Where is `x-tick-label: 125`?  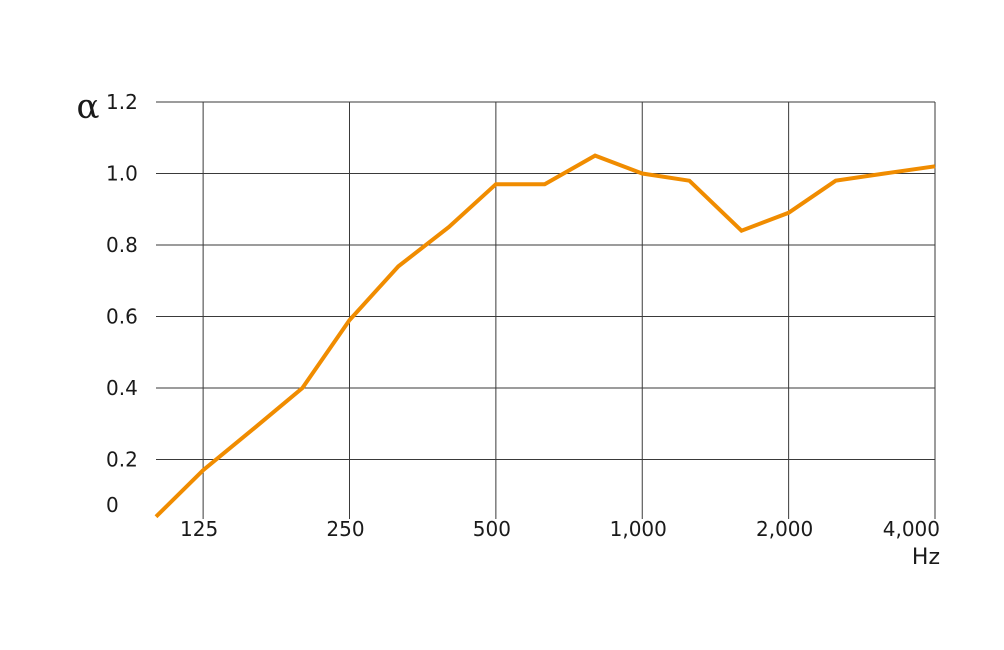
x-tick-label: 125 is located at coordinates (199, 529).